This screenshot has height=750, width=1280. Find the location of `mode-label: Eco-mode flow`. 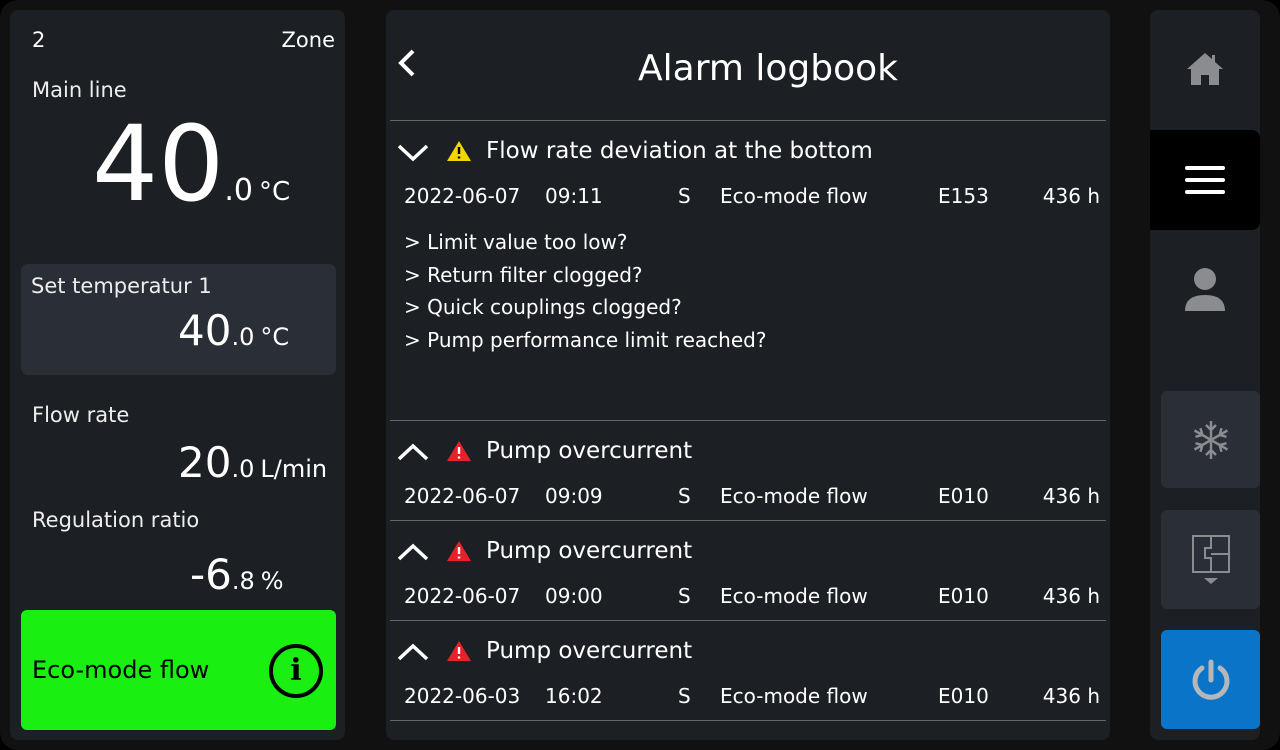

mode-label: Eco-mode flow is located at coordinates (121, 670).